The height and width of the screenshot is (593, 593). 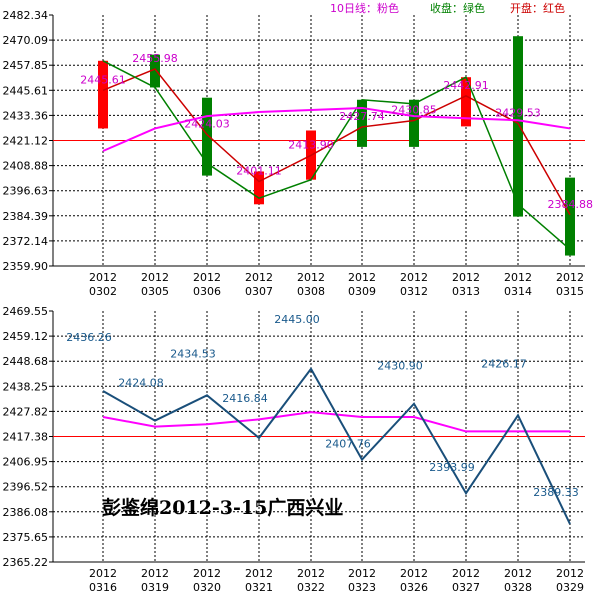 What do you see at coordinates (26, 15) in the screenshot?
I see `top-y-tick-label: 2482.34` at bounding box center [26, 15].